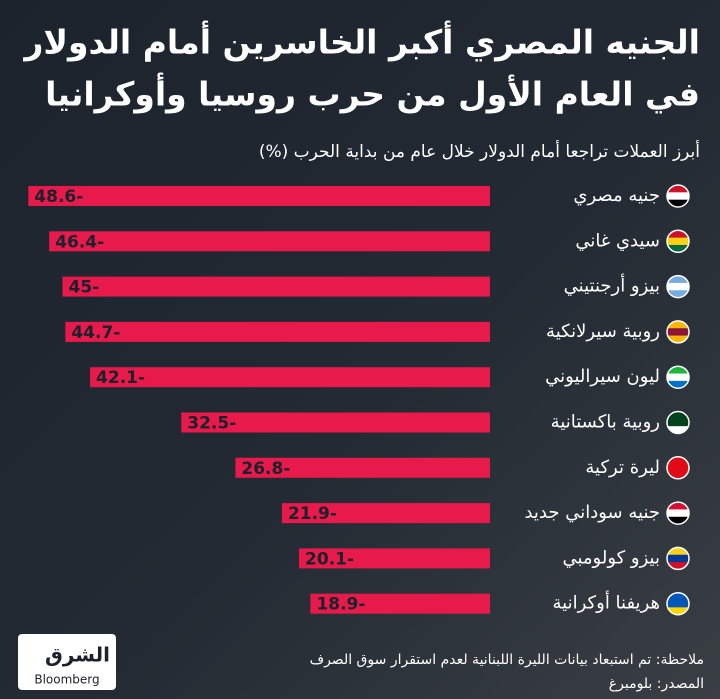  Describe the element at coordinates (616, 195) in the screenshot. I see `category-label: جنيه مصري` at that location.